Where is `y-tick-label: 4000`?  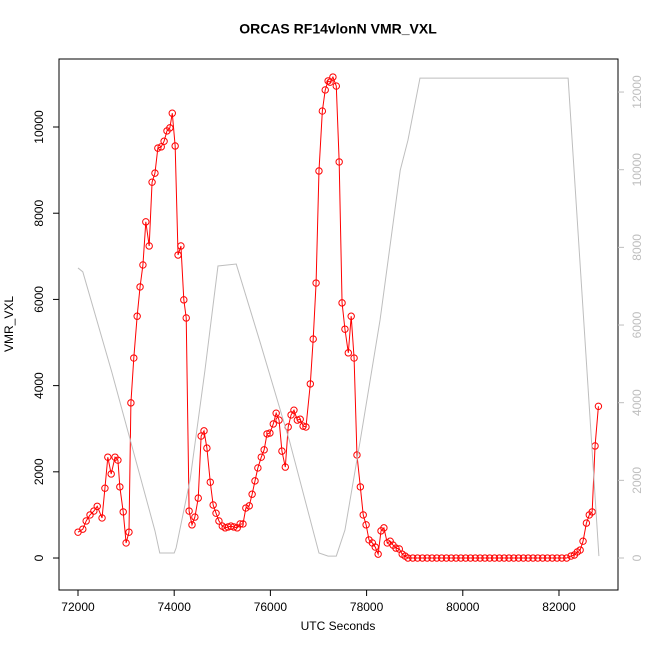
y-tick-label: 4000 is located at coordinates (39, 385).